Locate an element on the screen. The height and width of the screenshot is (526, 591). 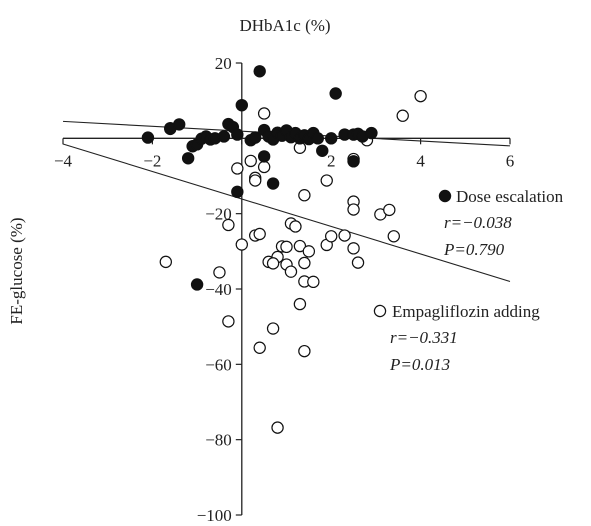
y-tick-label: −100 is located at coordinates (214, 515).